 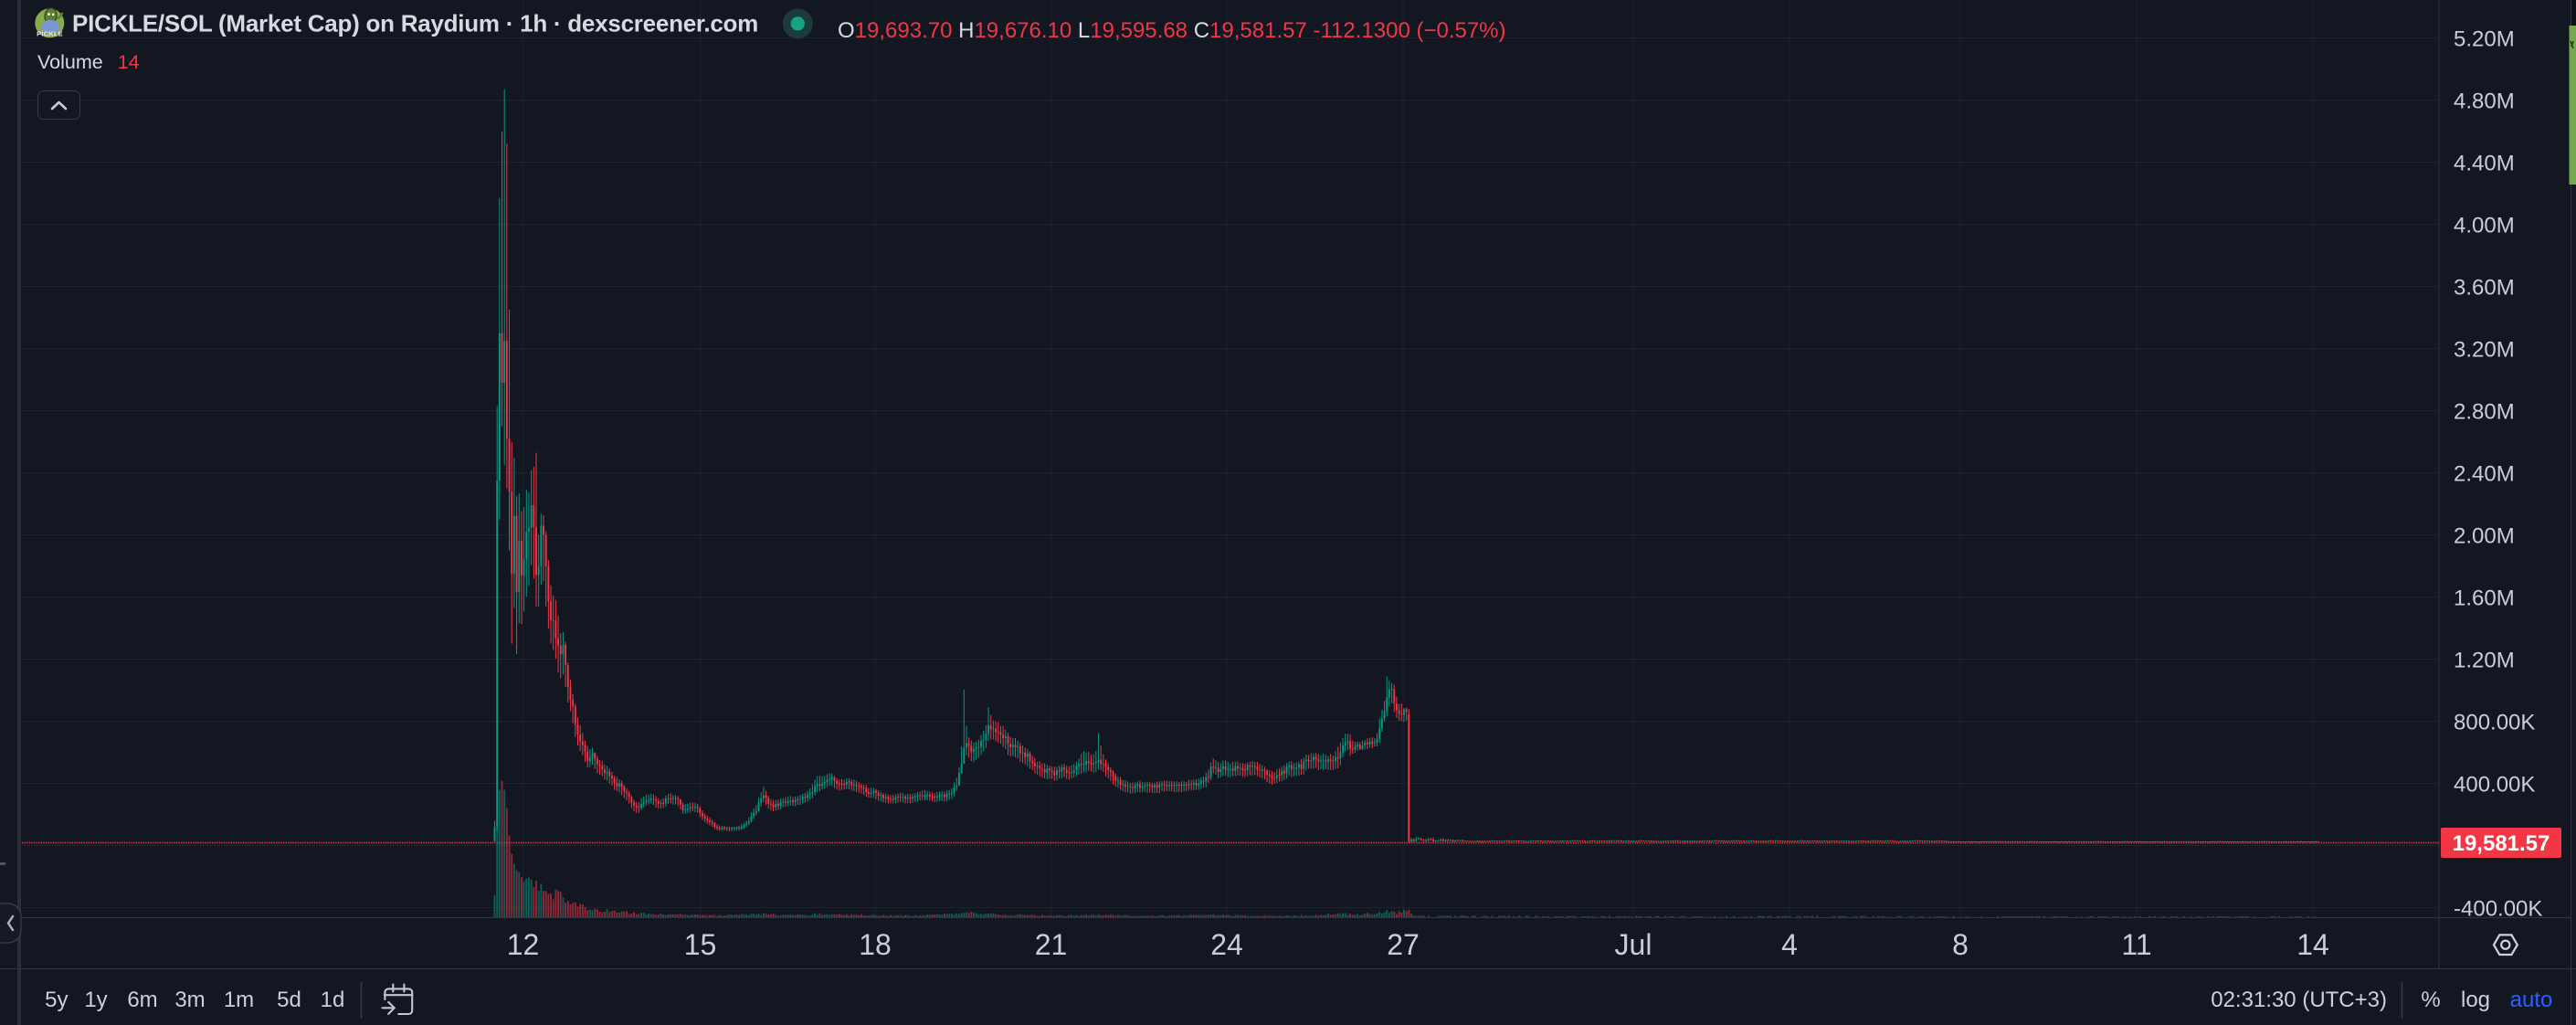 I want to click on svg-text: Volume 14, so click(x=88, y=62).